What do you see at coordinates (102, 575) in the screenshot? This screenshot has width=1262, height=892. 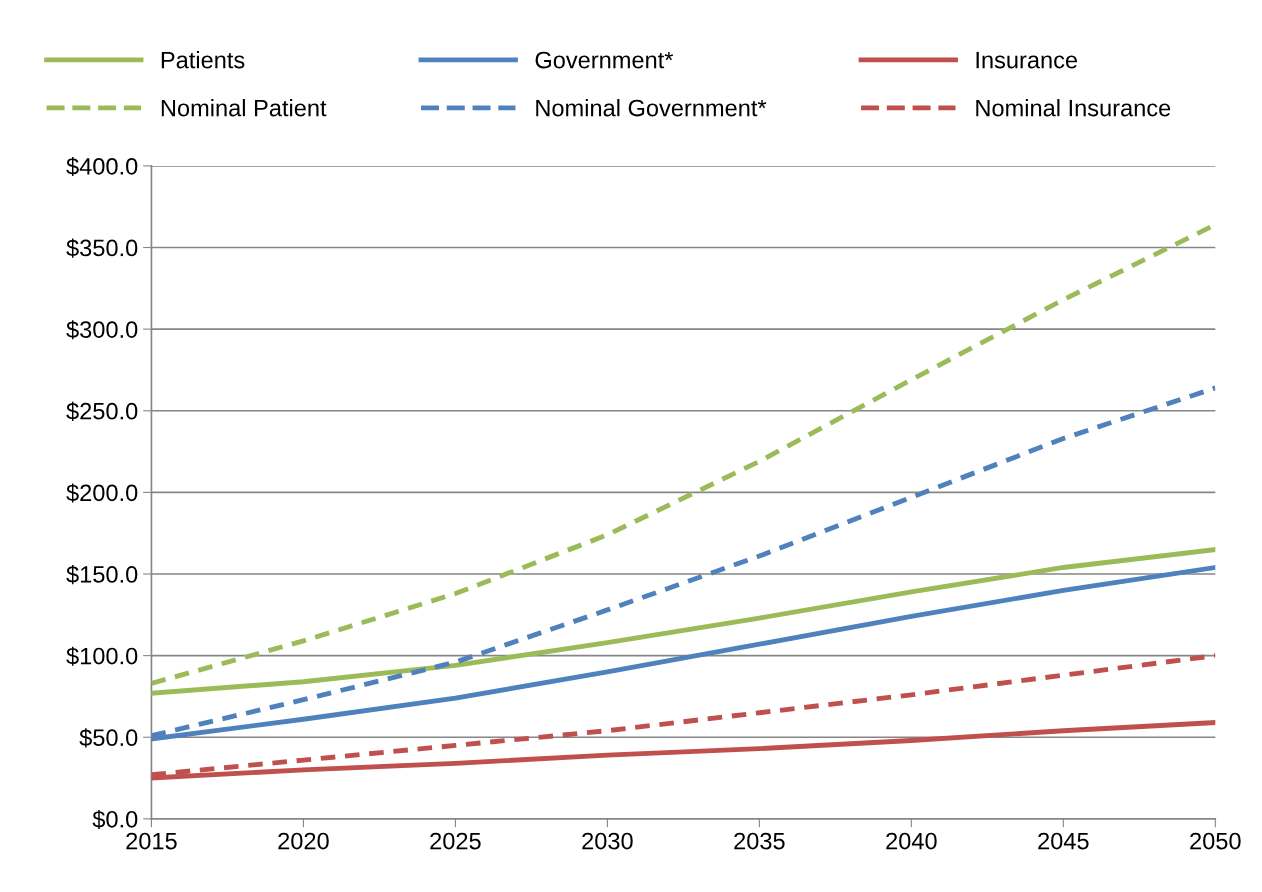 I see `y-tick-label: $150.0` at bounding box center [102, 575].